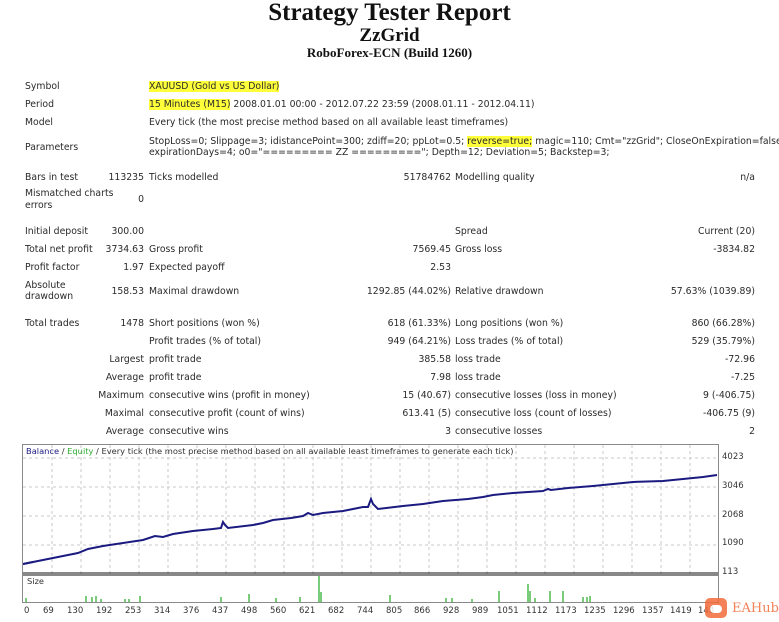  What do you see at coordinates (132, 323) in the screenshot?
I see `total-trades-value: 1478` at bounding box center [132, 323].